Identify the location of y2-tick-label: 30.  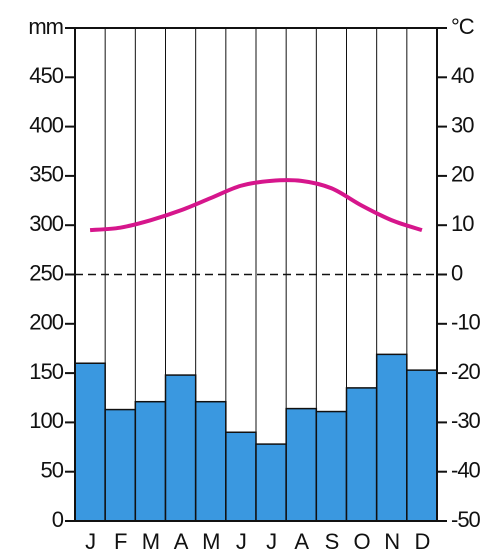
(462, 124).